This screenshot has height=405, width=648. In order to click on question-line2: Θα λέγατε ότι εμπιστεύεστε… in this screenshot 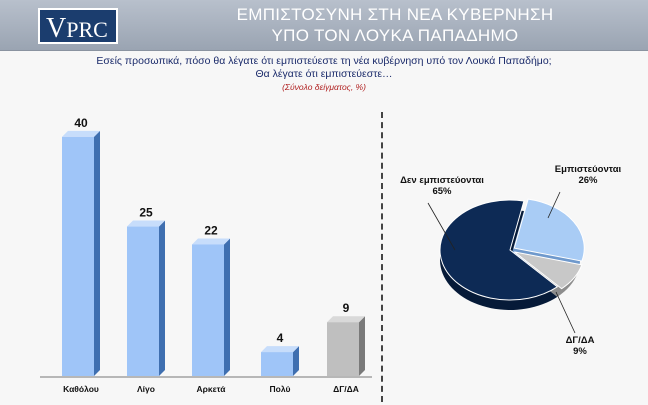, I will do `click(324, 74)`.